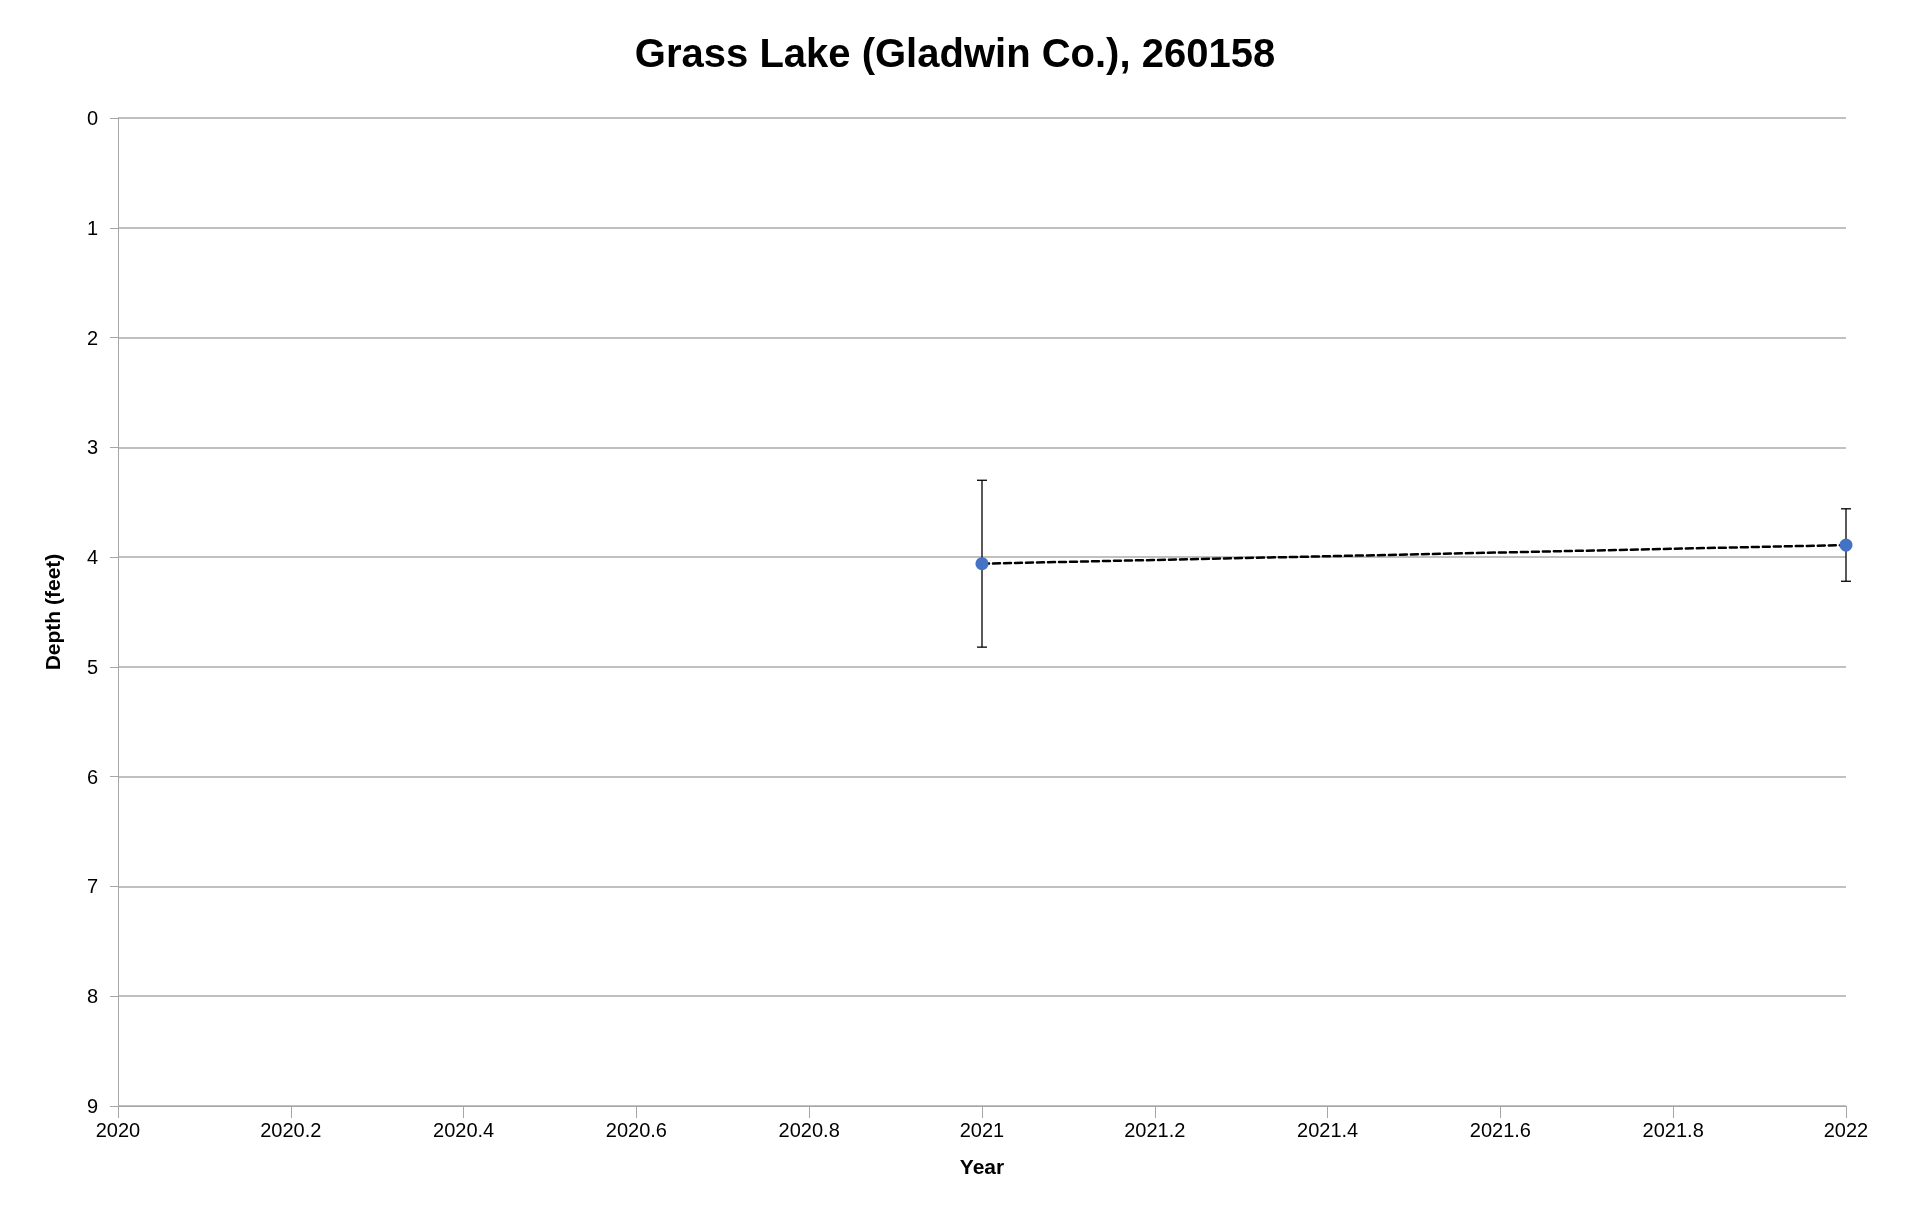 This screenshot has height=1224, width=1910. I want to click on x-tick-label: 2021.4, so click(1328, 1130).